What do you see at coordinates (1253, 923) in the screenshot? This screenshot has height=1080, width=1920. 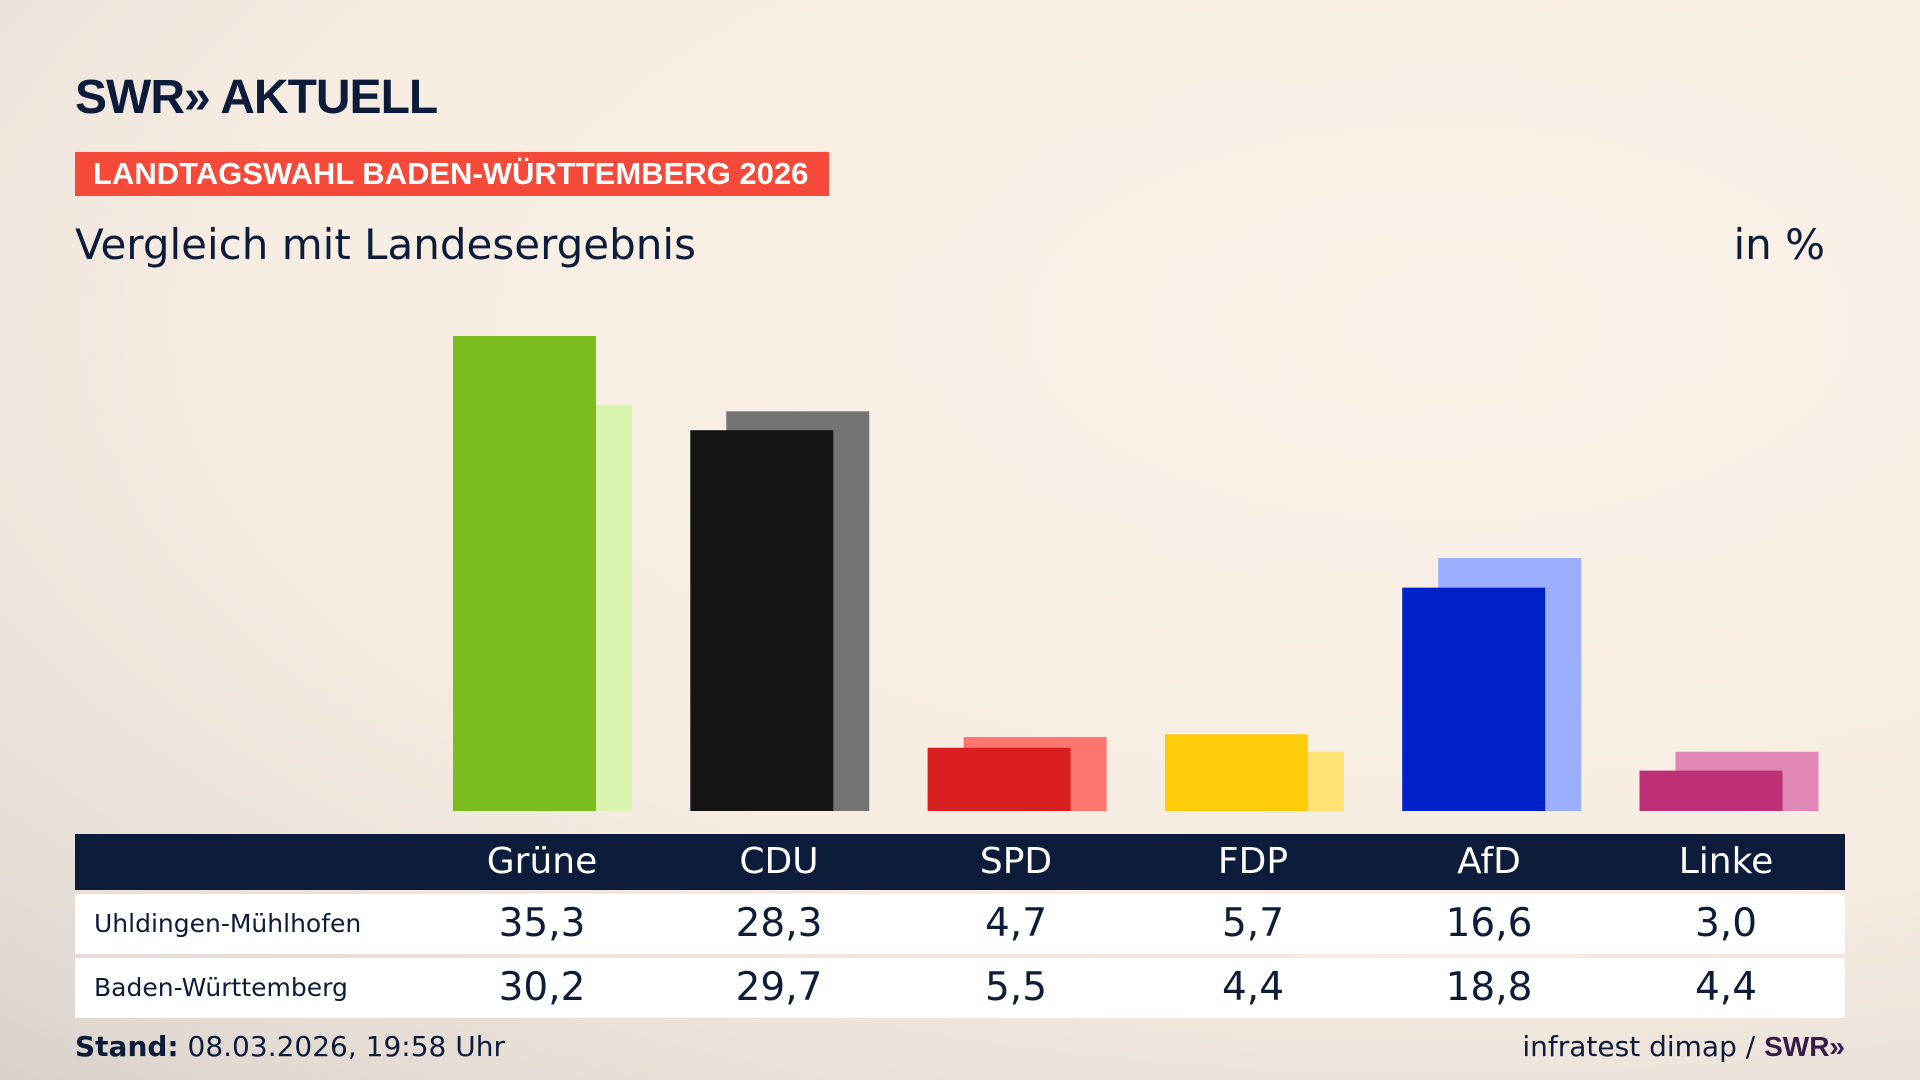 I see `table-cell: 5,7` at bounding box center [1253, 923].